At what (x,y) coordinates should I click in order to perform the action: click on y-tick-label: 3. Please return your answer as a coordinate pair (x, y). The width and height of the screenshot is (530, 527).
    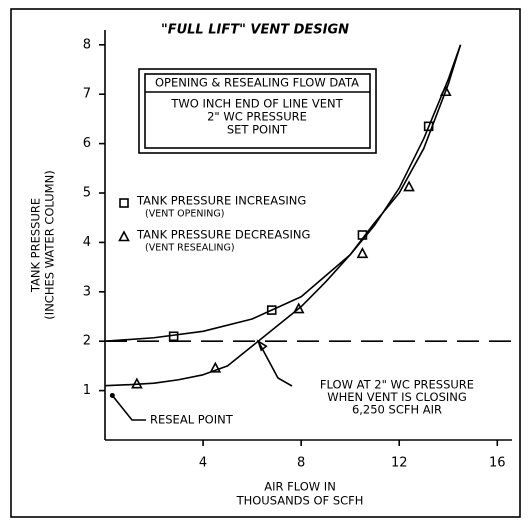
    Looking at the image, I should click on (87, 291).